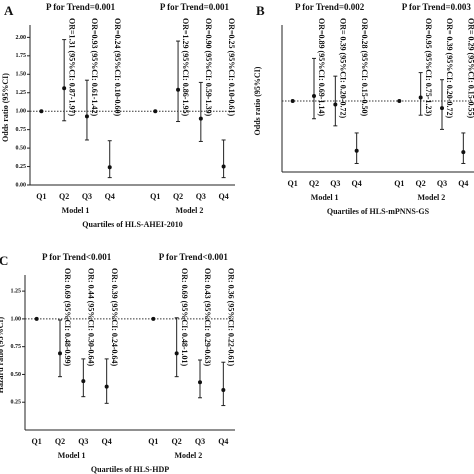  What do you see at coordinates (364, 67) in the screenshot?
I see `annotation: OR=0.28 (95%CI: 0.15-0.50)` at bounding box center [364, 67].